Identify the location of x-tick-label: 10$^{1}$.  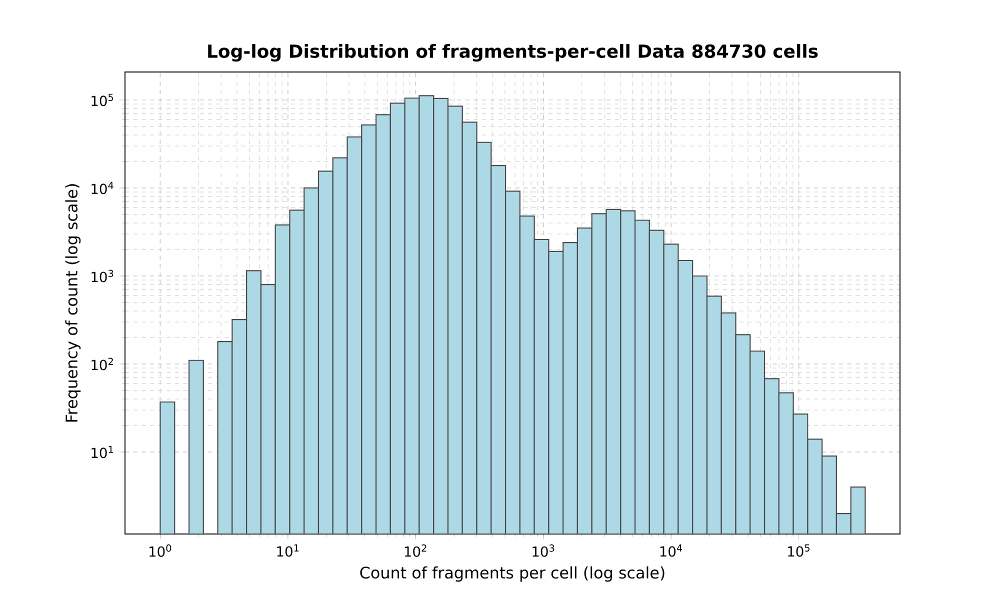
(288, 550).